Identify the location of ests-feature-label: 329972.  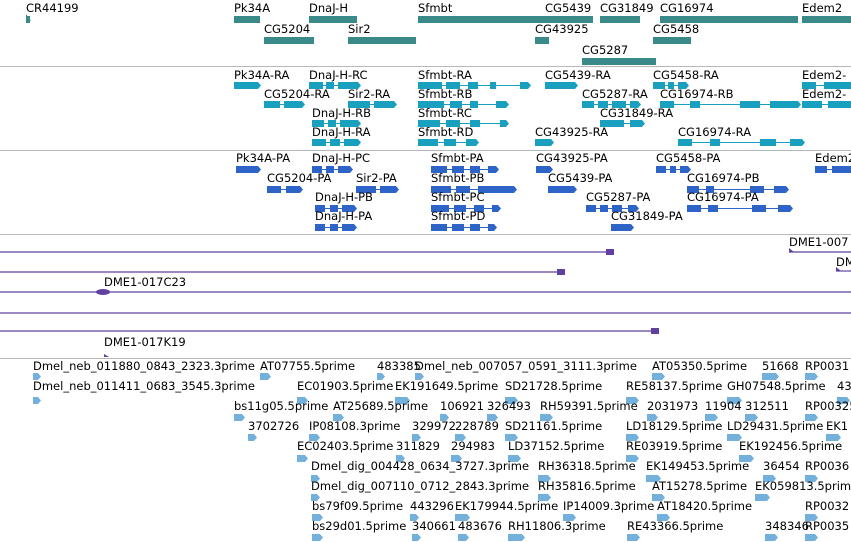
(434, 426).